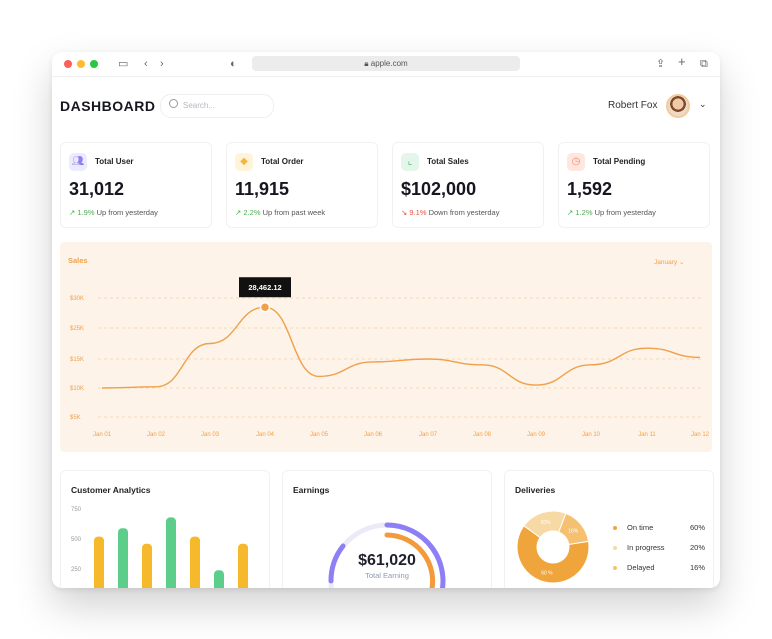 This screenshot has height=639, width=772. I want to click on month-select: January ⌄, so click(669, 262).